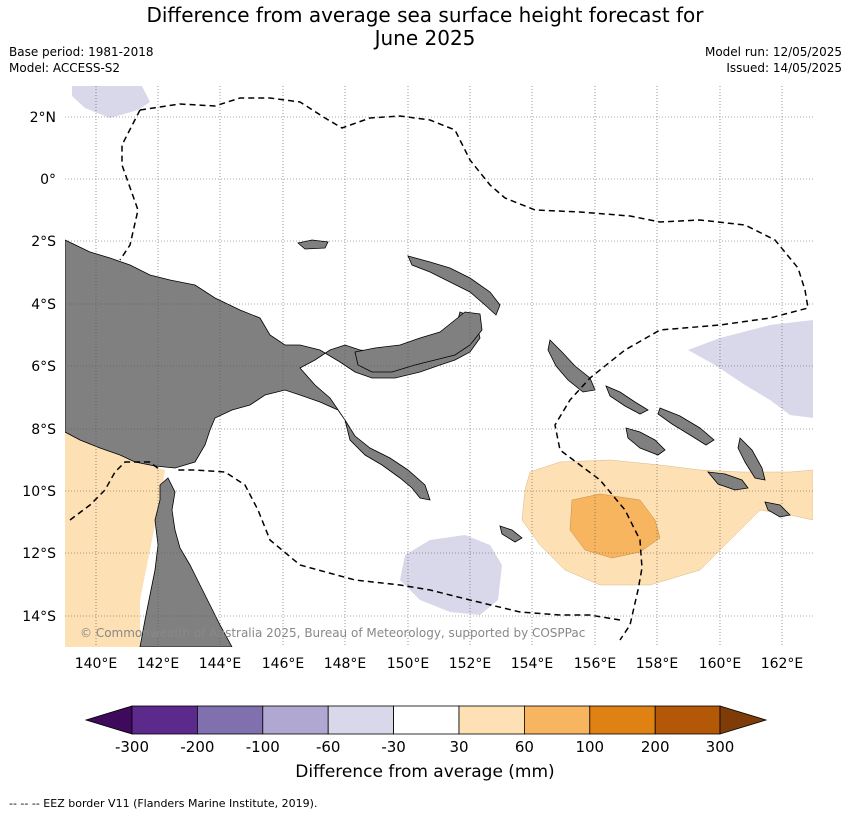 The height and width of the screenshot is (816, 850). What do you see at coordinates (263, 747) in the screenshot?
I see `colorbar-tick: -100` at bounding box center [263, 747].